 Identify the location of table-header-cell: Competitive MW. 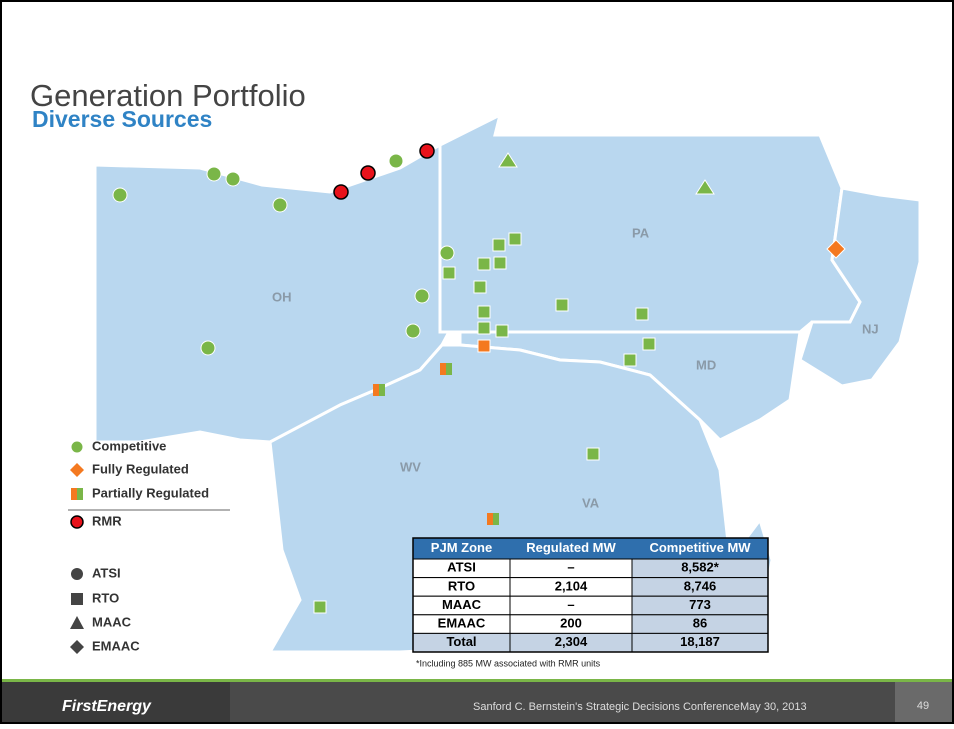
(700, 547).